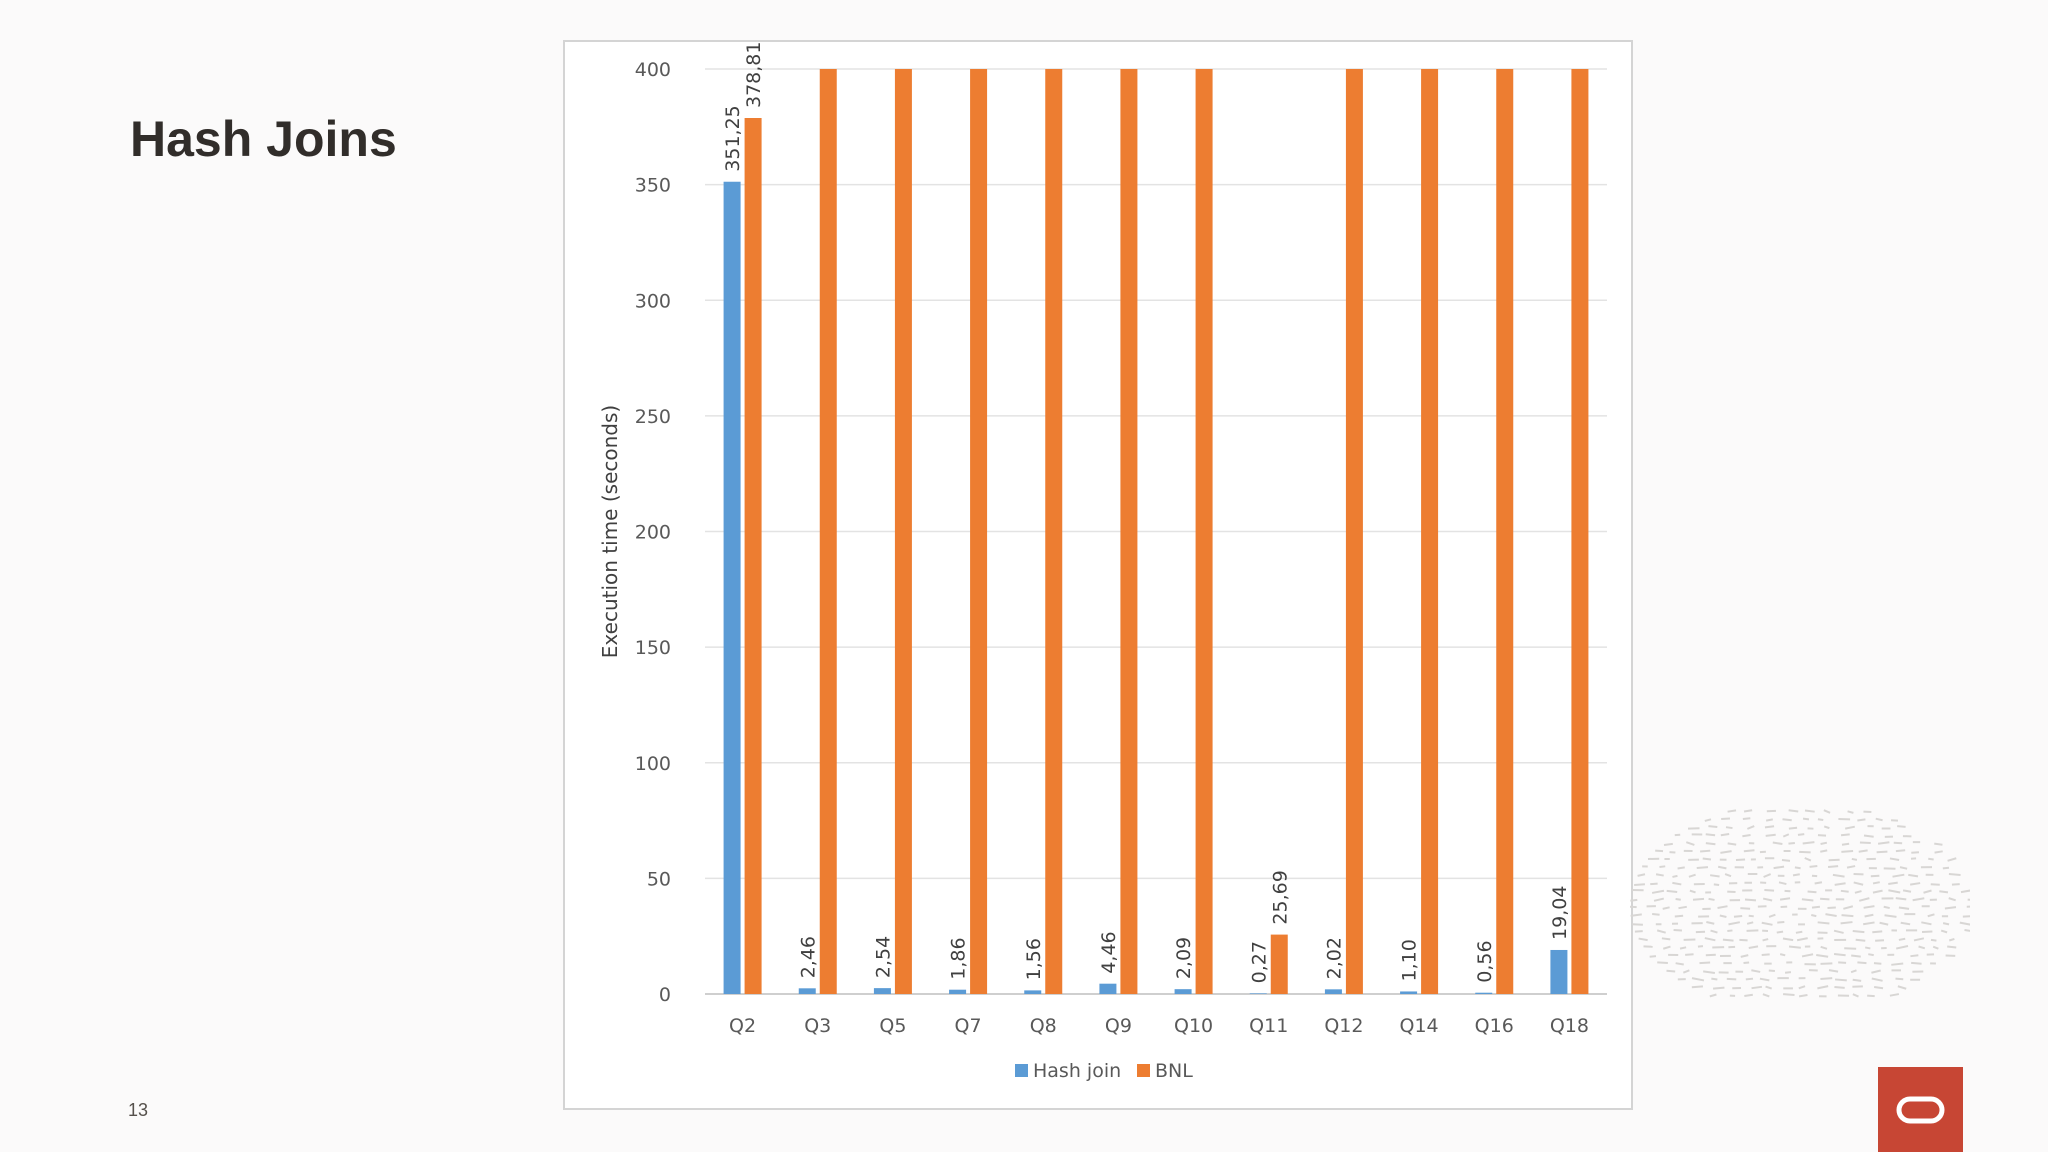 The image size is (2048, 1152). Describe the element at coordinates (1559, 971) in the screenshot. I see `hash-join-bar-q18` at that location.